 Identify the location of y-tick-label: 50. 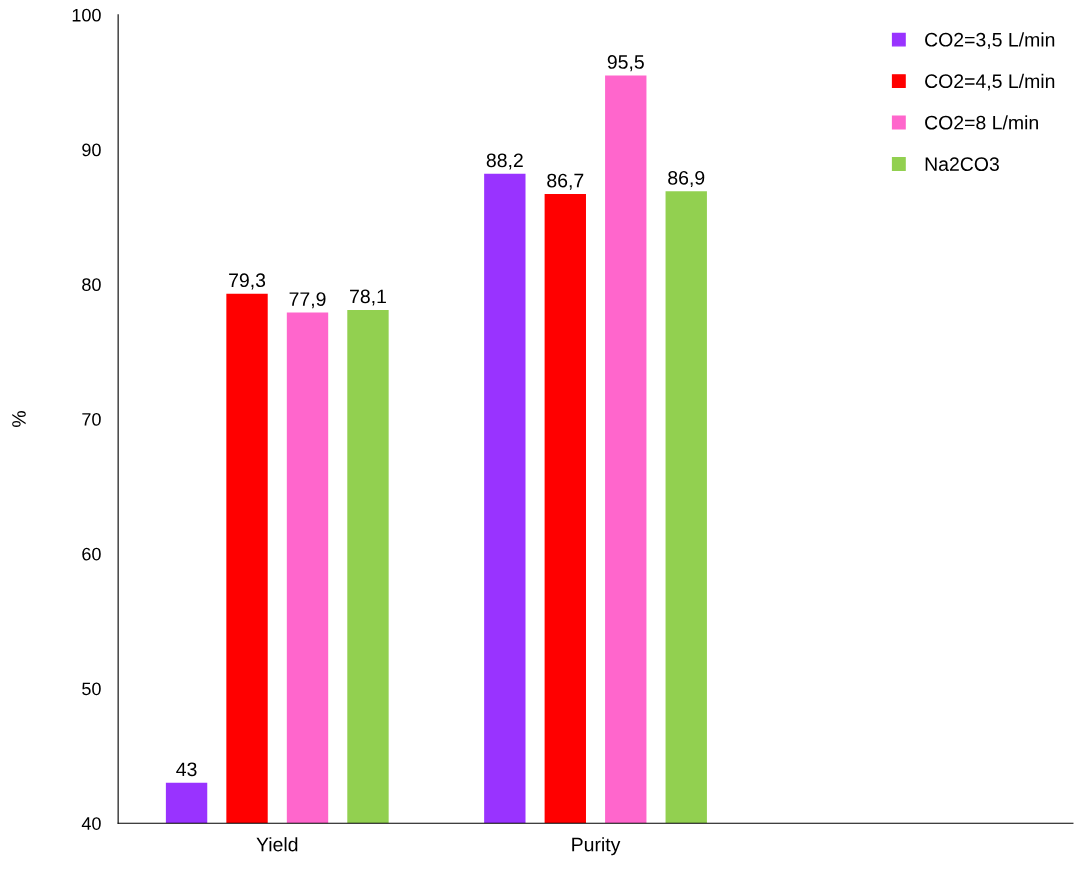
(91, 689).